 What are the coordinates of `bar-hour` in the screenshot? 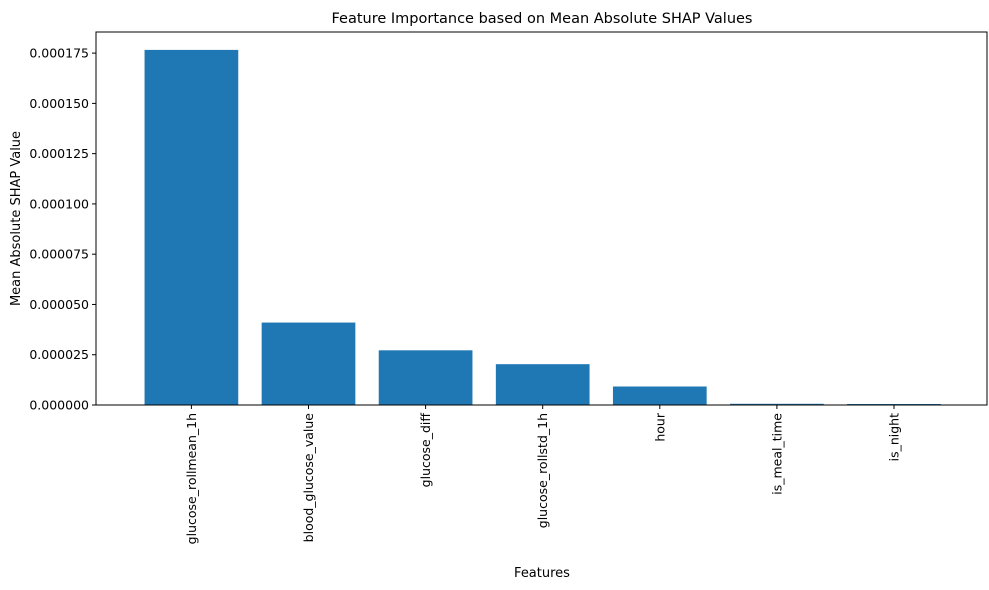 It's located at (659, 395).